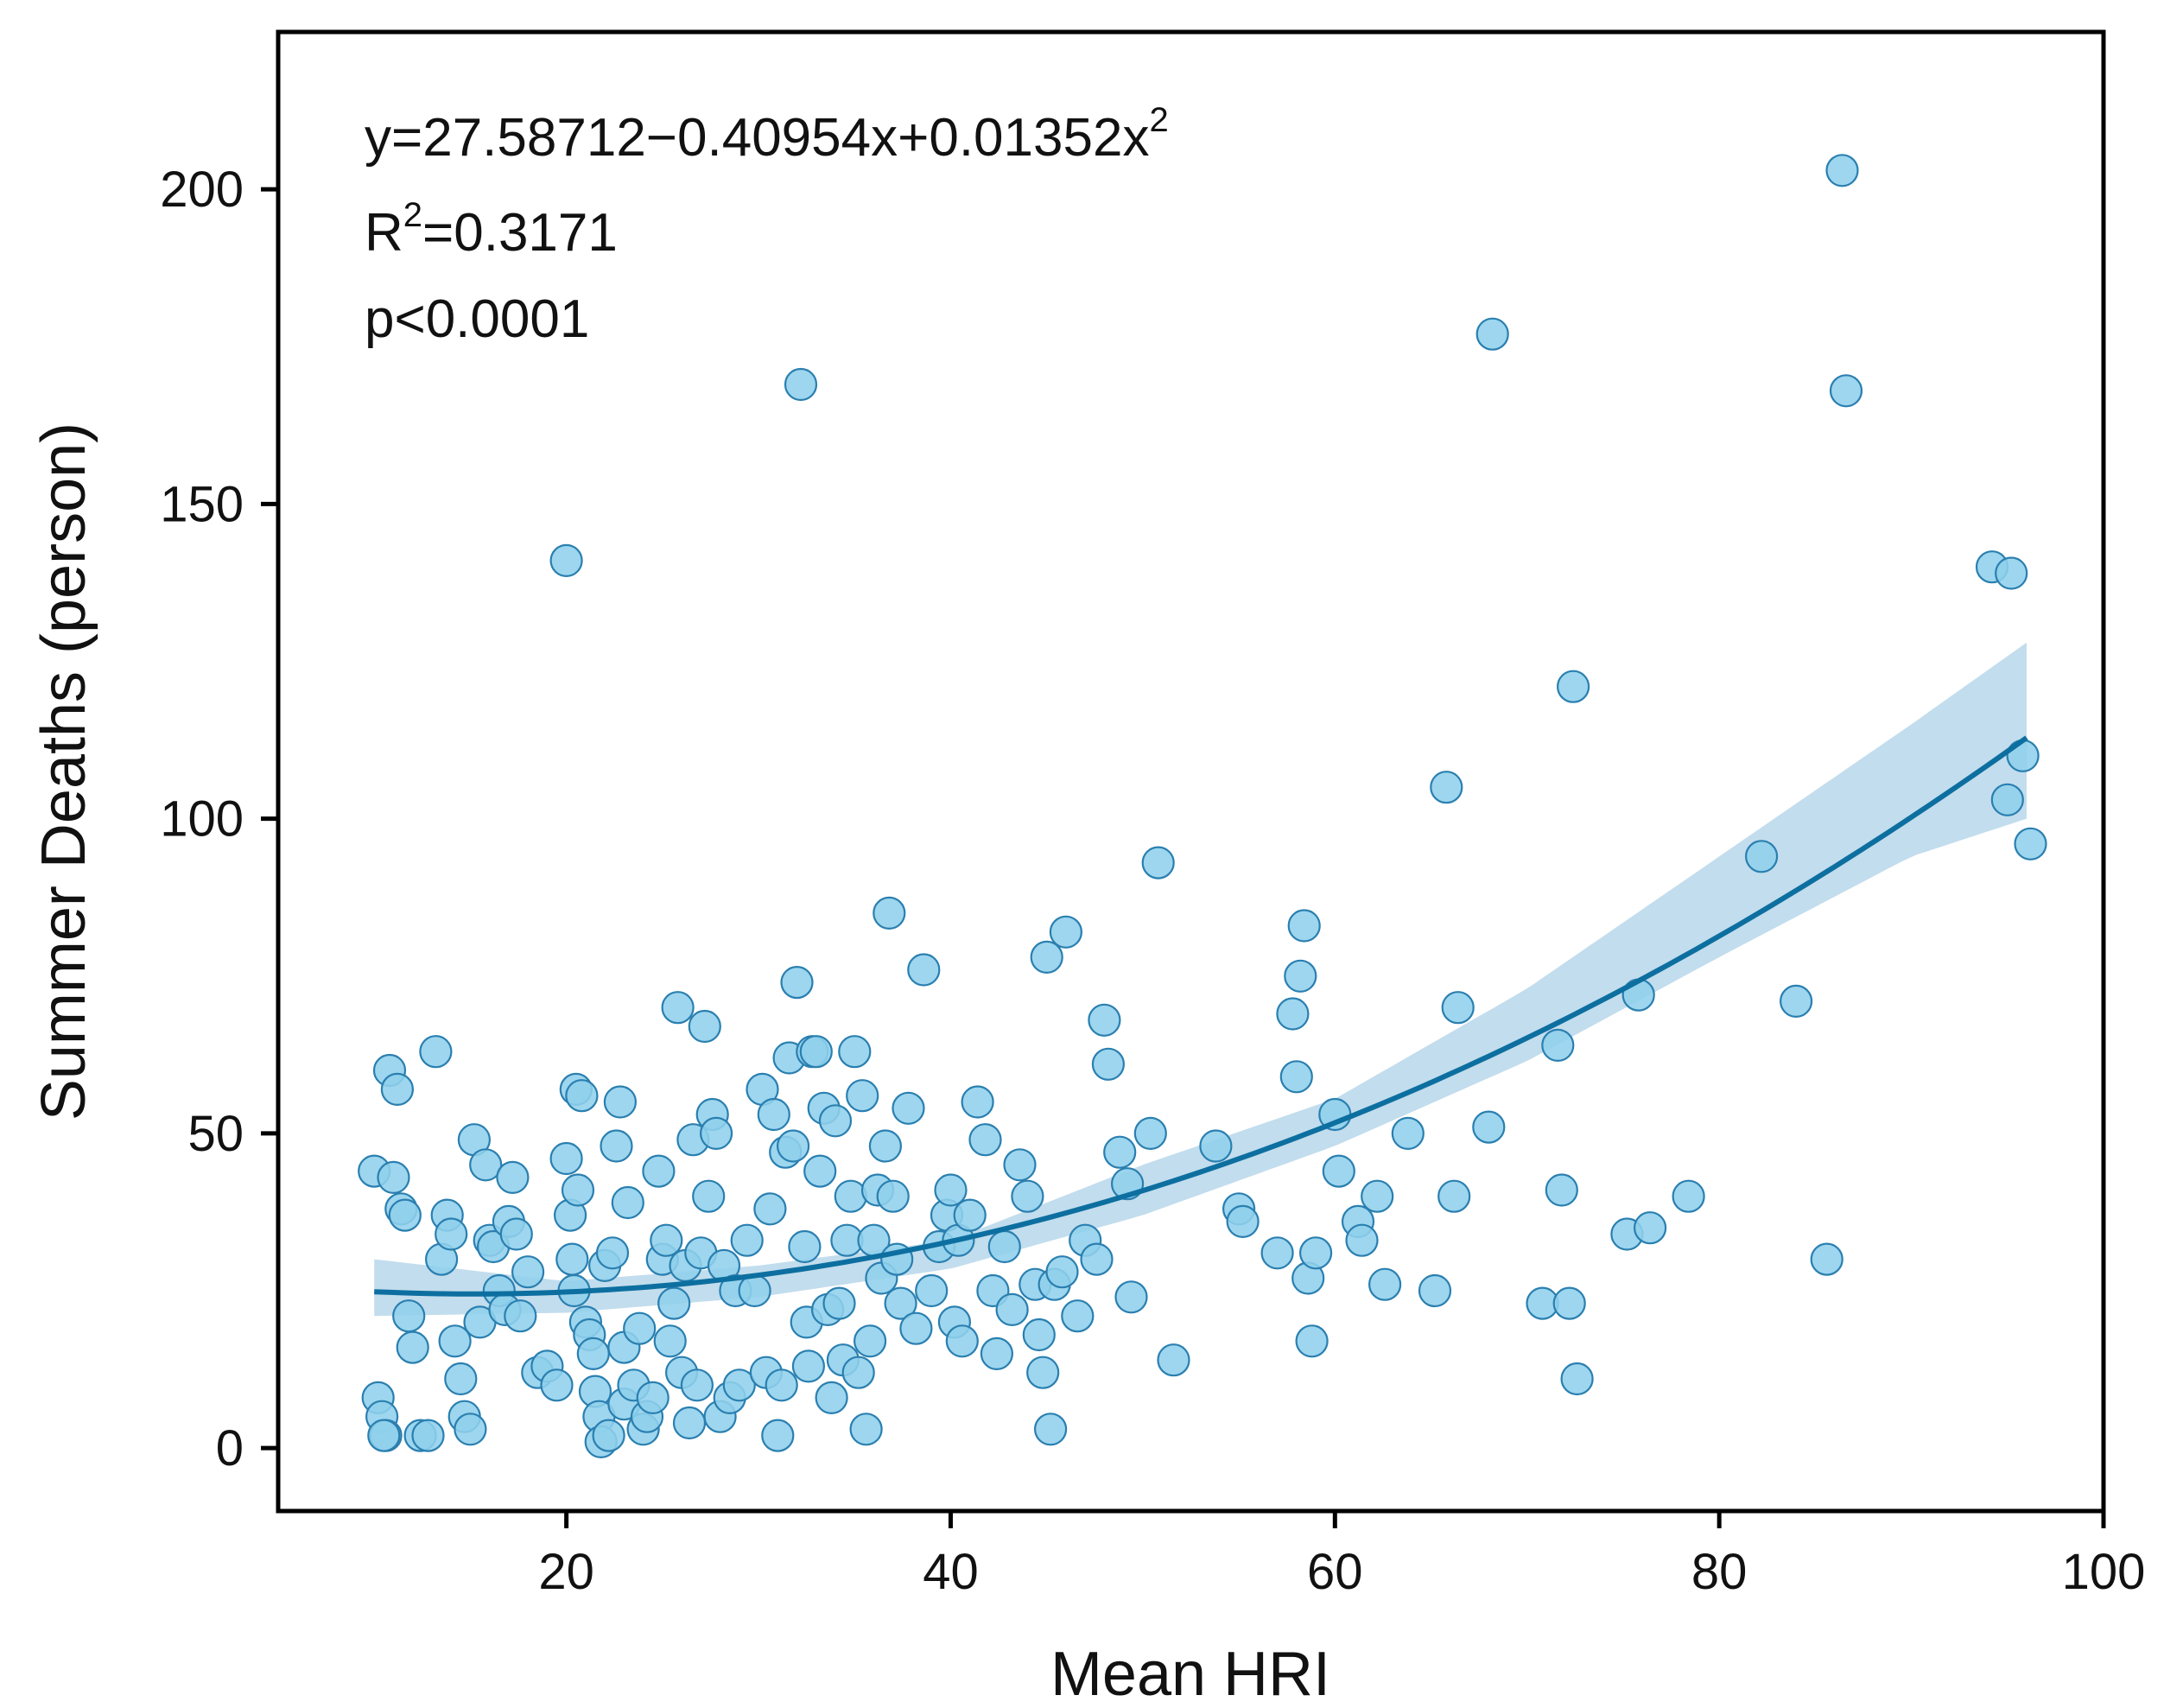 This screenshot has width=2183, height=1708. Describe the element at coordinates (63, 771) in the screenshot. I see `y-axis-title: Summer Deaths (person)` at that location.